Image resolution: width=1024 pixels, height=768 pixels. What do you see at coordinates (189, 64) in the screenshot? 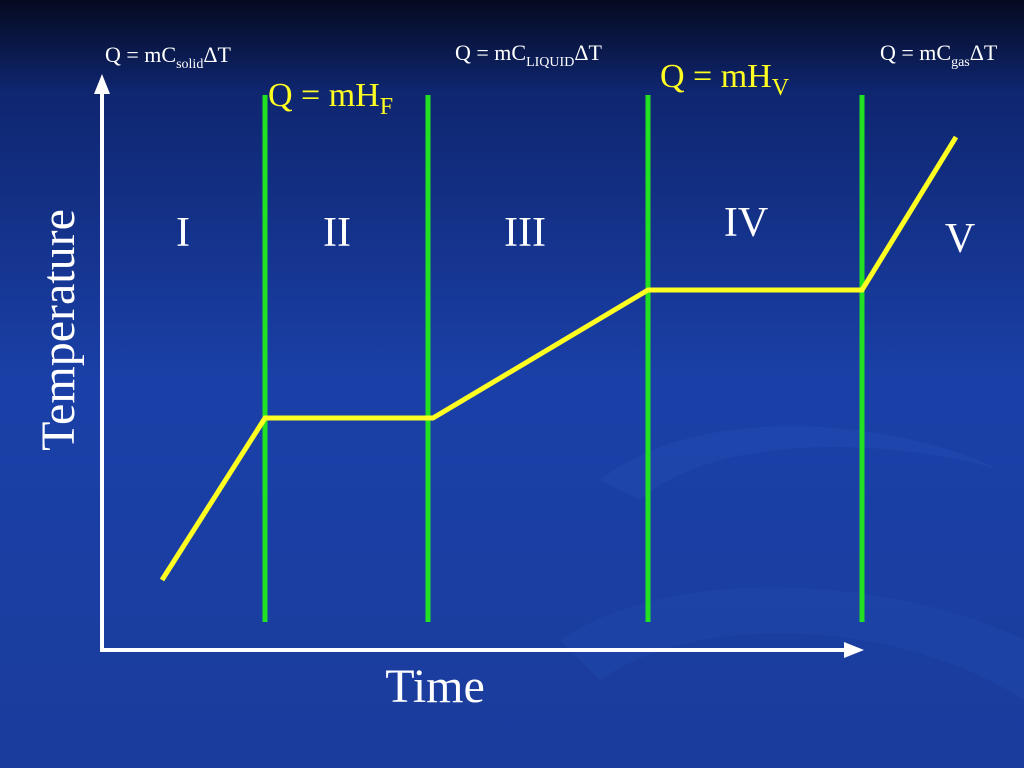
I see `formula-sub: solid` at bounding box center [189, 64].